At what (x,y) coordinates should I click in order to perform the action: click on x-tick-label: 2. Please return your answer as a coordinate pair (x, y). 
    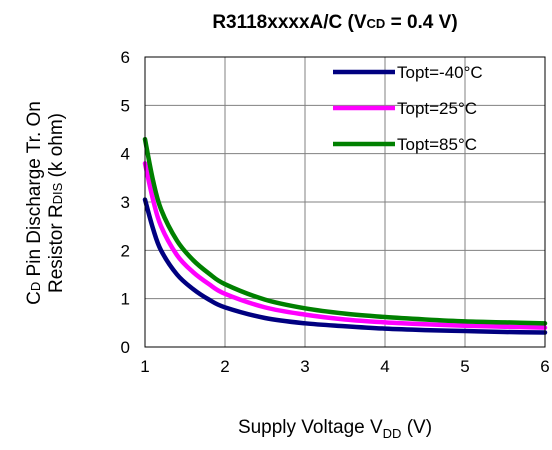
    Looking at the image, I should click on (224, 366).